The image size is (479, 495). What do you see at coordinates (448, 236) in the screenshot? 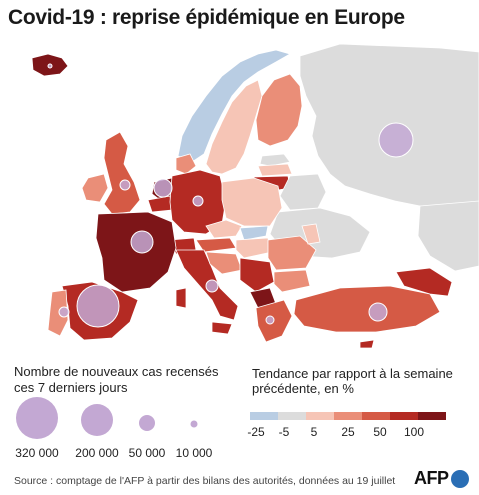
I see `region-east` at bounding box center [448, 236].